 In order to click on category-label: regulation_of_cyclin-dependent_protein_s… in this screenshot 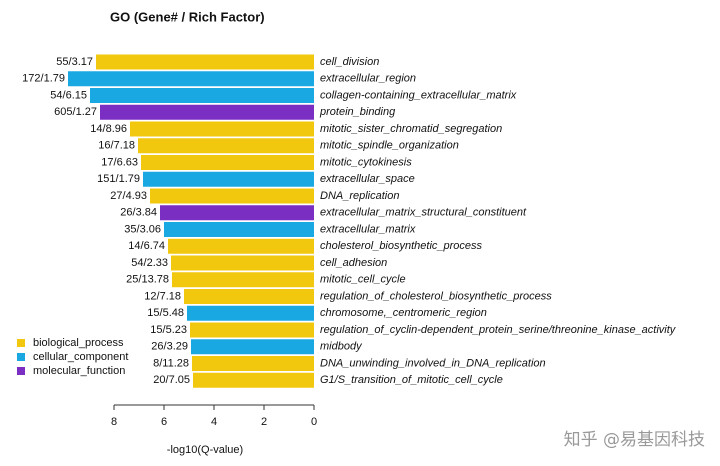, I will do `click(498, 330)`.